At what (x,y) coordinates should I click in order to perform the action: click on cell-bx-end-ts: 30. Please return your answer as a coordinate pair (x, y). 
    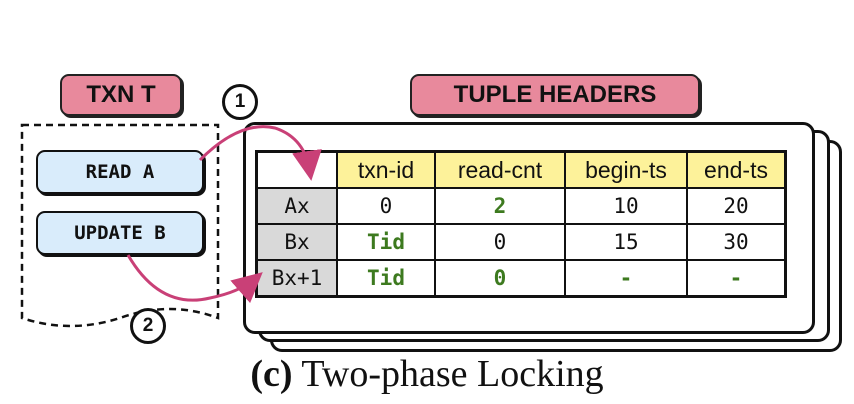
    Looking at the image, I should click on (736, 242).